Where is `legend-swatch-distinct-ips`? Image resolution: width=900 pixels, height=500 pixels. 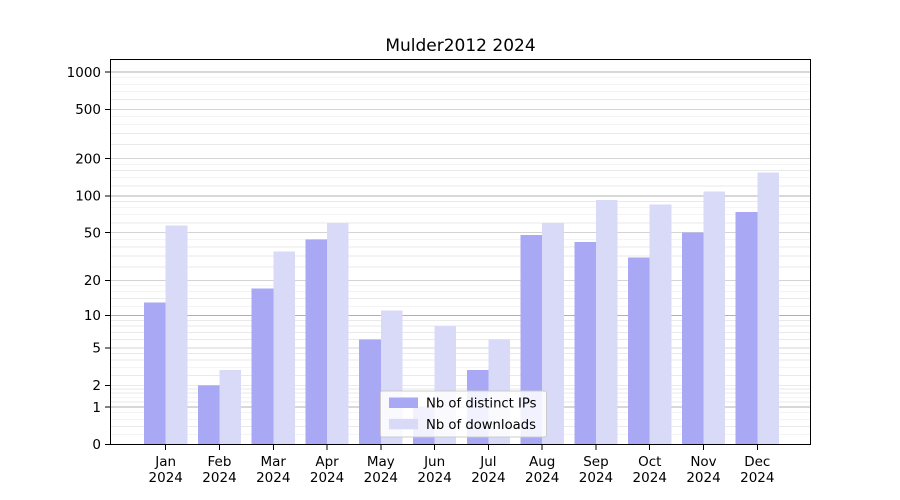 legend-swatch-distinct-ips is located at coordinates (403, 402).